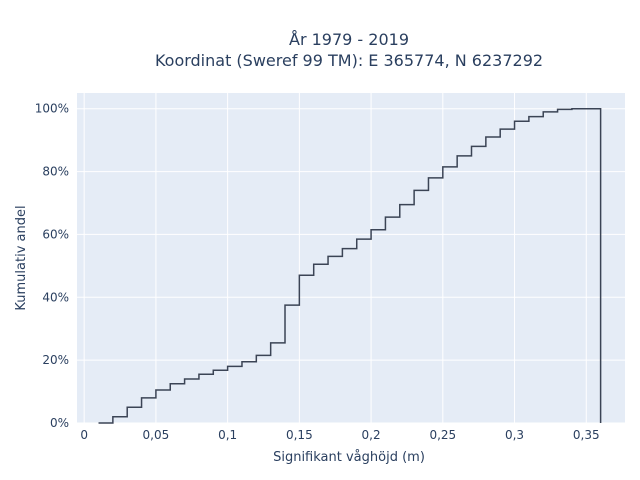 This screenshot has height=480, width=640. I want to click on chart-title-line-1: År 1979 - 2019, so click(349, 39).